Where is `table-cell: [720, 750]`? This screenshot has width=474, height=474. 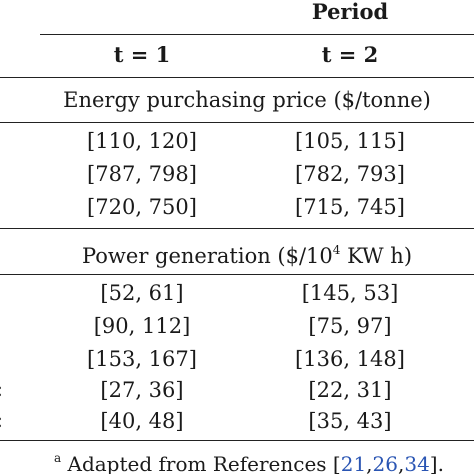
table-cell: [720, 750] is located at coordinates (142, 207).